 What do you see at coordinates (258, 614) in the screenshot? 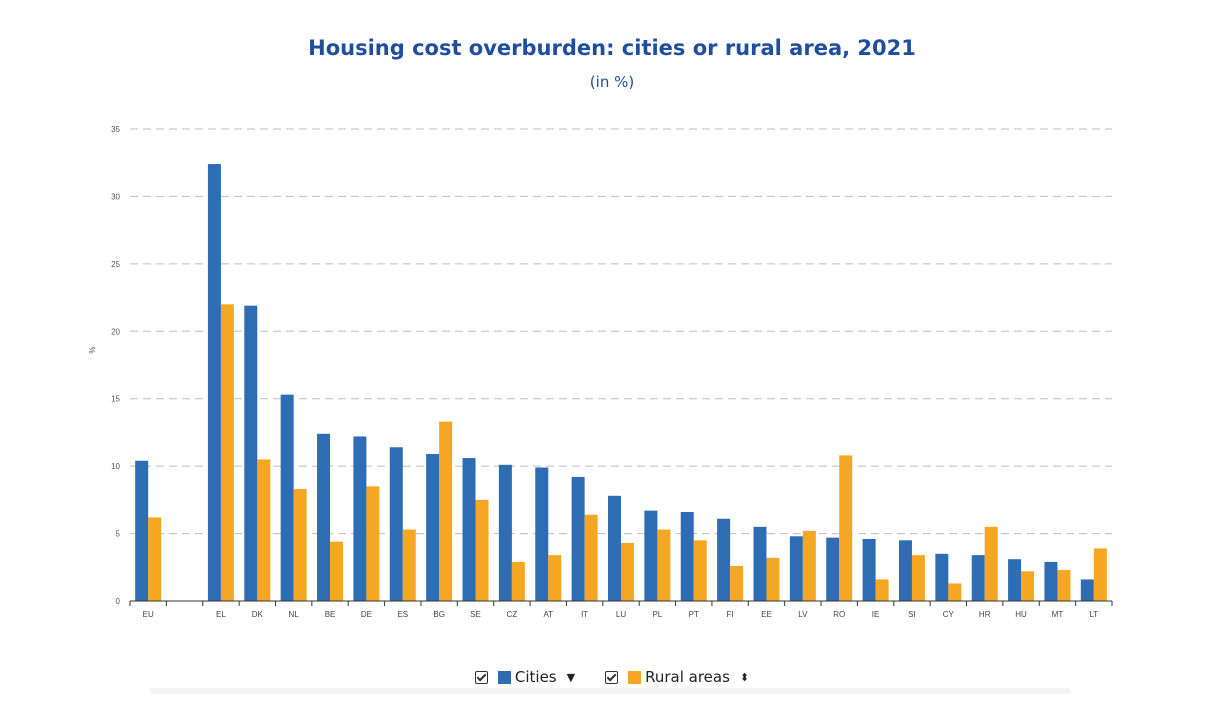
I see `x-tick-label: DK` at bounding box center [258, 614].